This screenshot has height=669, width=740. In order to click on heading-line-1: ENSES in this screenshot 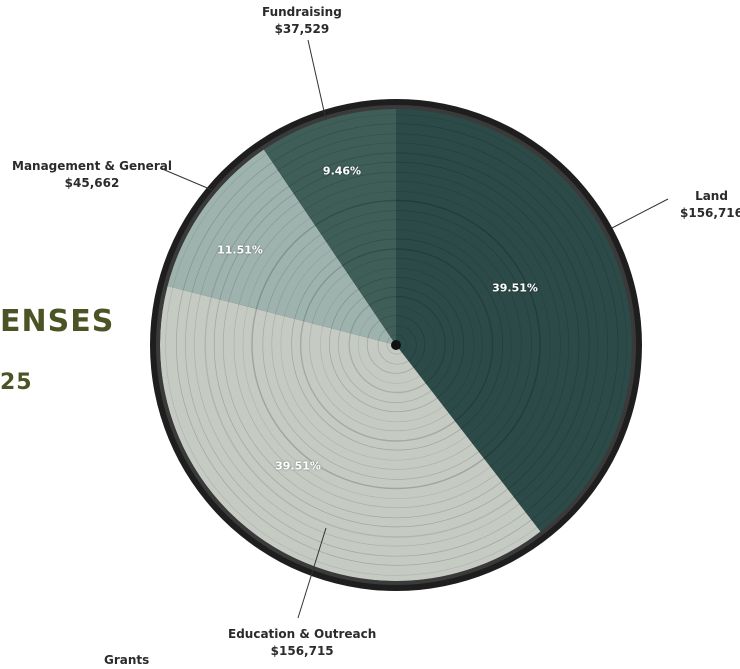, I will do `click(57, 321)`.